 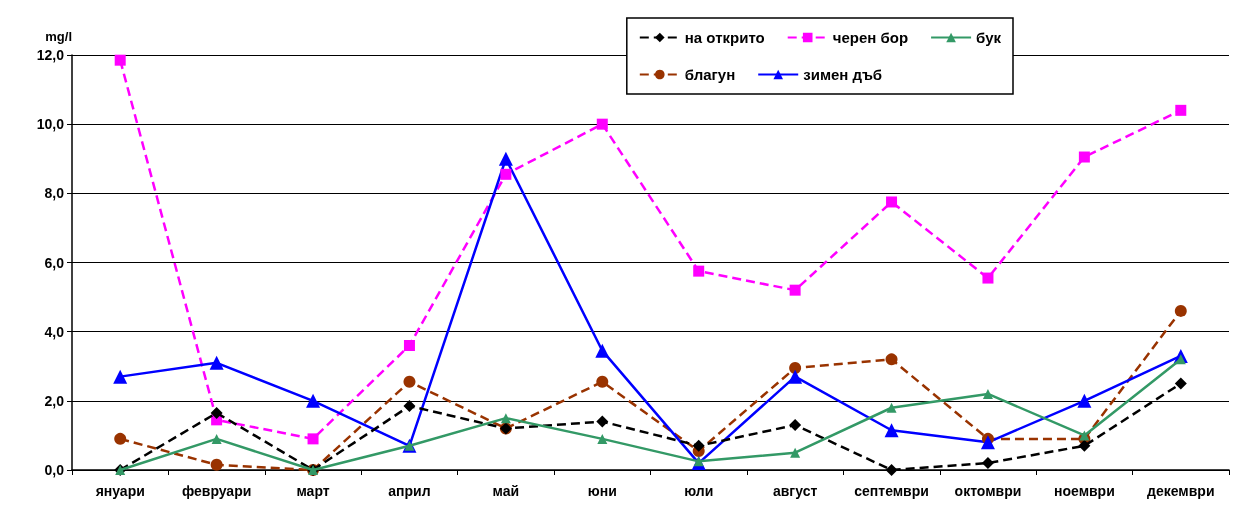 I want to click on legend-label: бук, so click(x=989, y=37).